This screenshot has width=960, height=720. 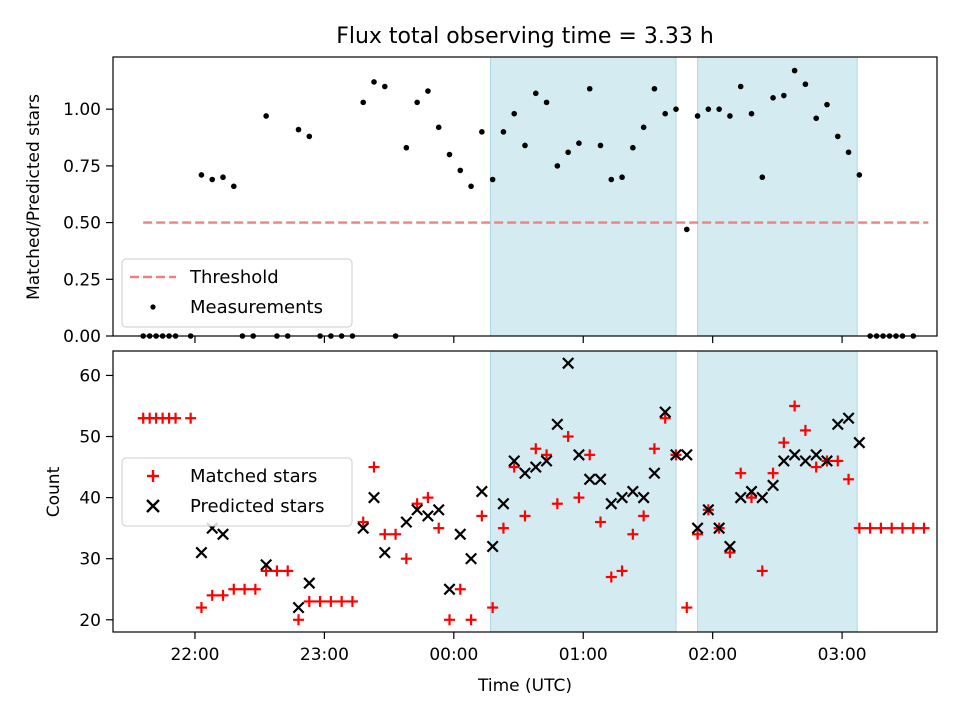 What do you see at coordinates (82, 224) in the screenshot?
I see `y-tick-label: 0.50` at bounding box center [82, 224].